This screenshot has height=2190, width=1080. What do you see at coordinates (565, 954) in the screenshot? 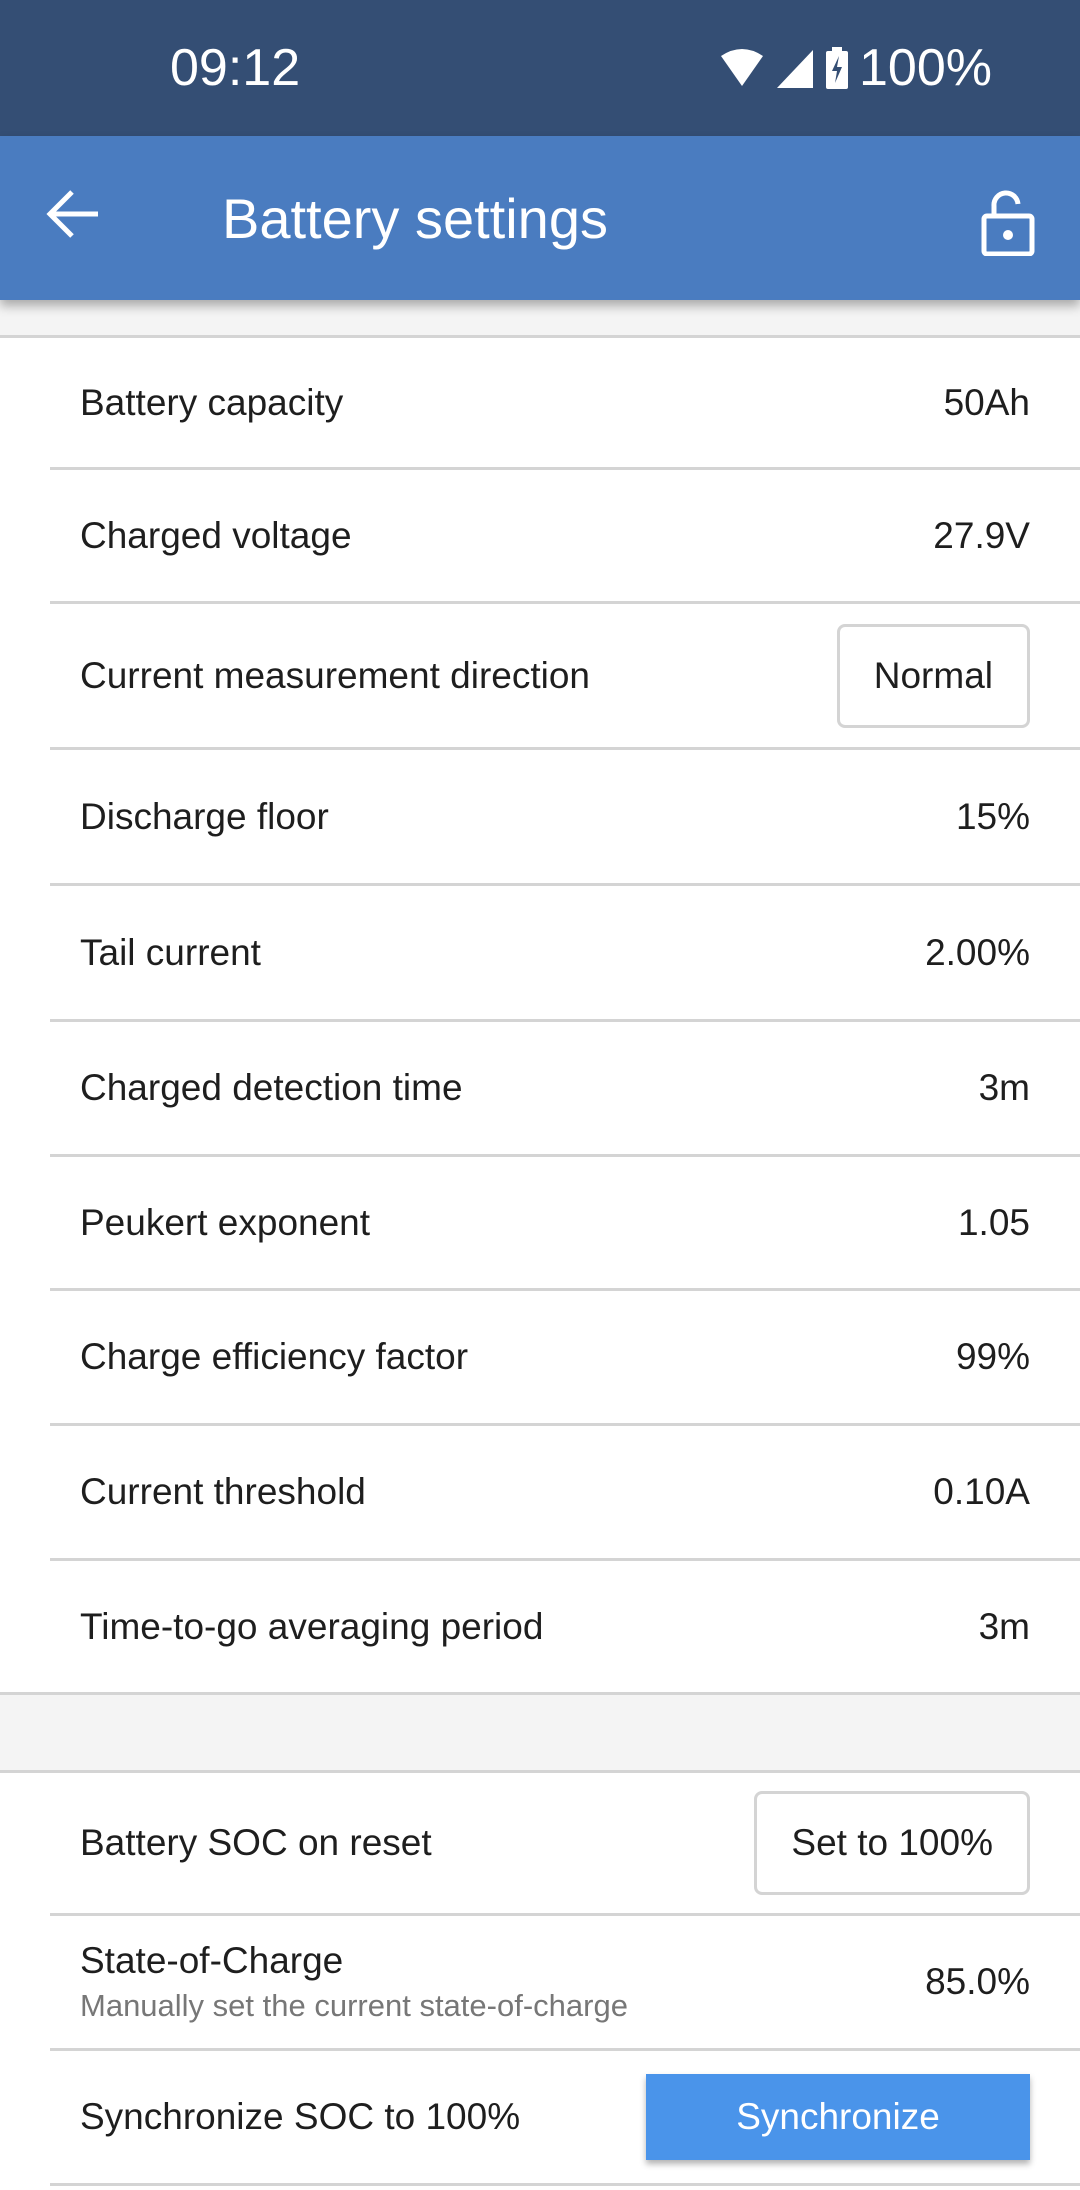
I see `setting-tail-current: Tail current 2.00%` at bounding box center [565, 954].